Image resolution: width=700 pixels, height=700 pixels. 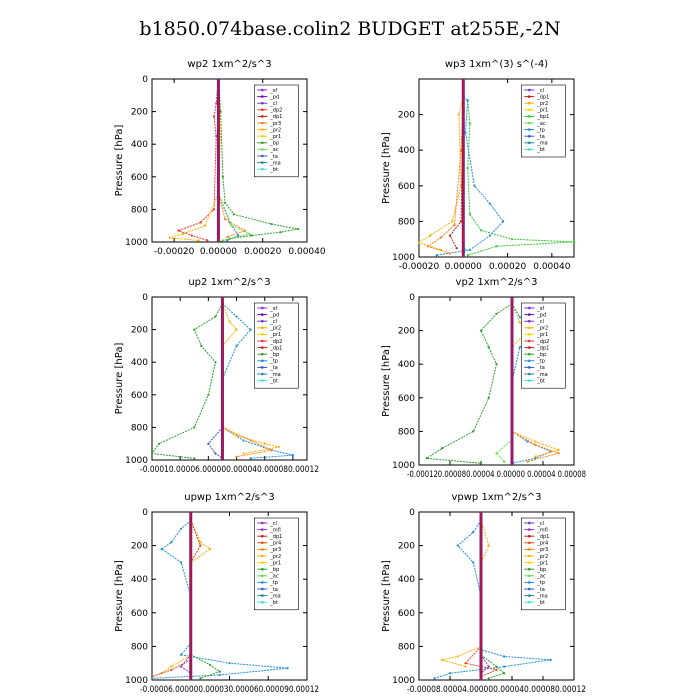 I want to click on series-point-ac, so click(x=222, y=240).